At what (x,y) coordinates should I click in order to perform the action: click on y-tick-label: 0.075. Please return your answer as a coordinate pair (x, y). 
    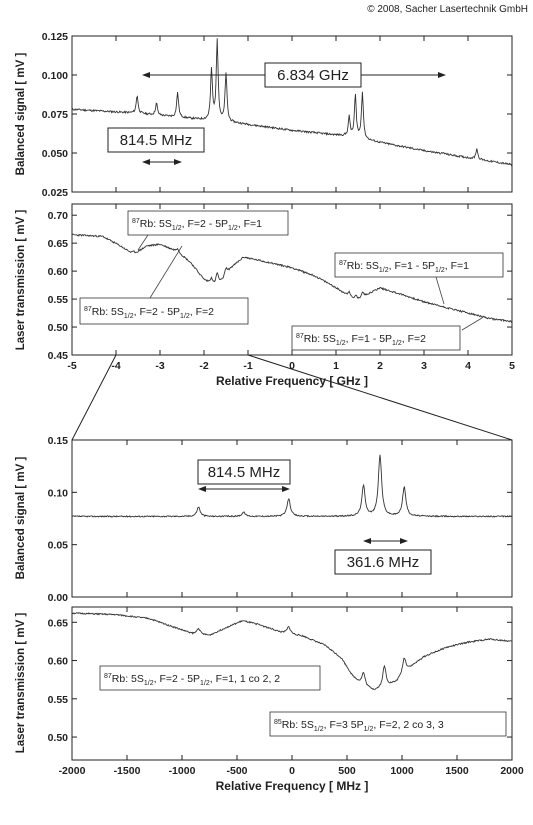
    Looking at the image, I should click on (55, 115).